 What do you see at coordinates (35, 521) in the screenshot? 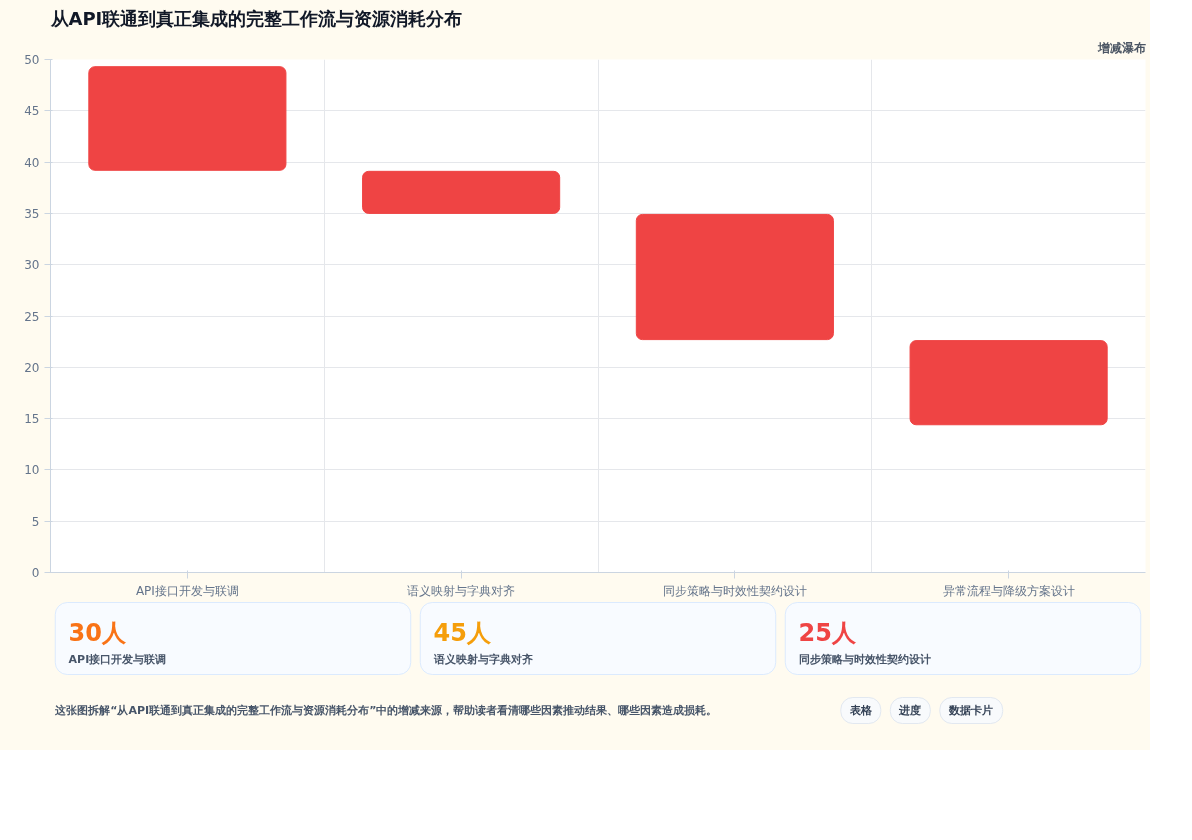
I see `y-tick-label: 5` at bounding box center [35, 521].